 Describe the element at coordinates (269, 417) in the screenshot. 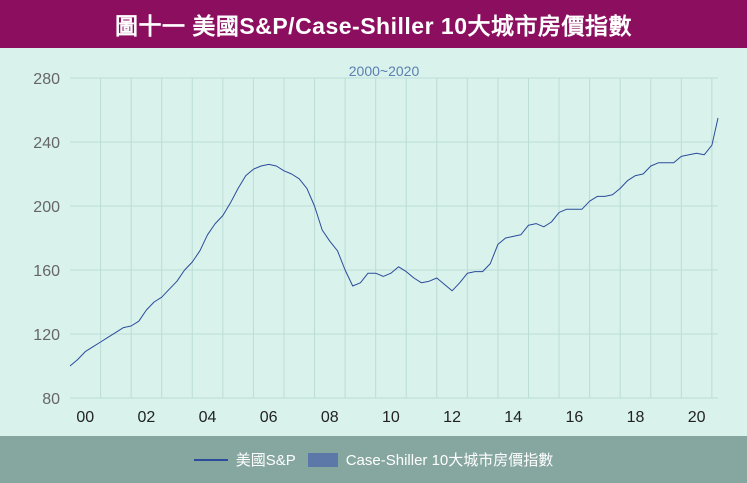

I see `x-tick-label: 06` at that location.